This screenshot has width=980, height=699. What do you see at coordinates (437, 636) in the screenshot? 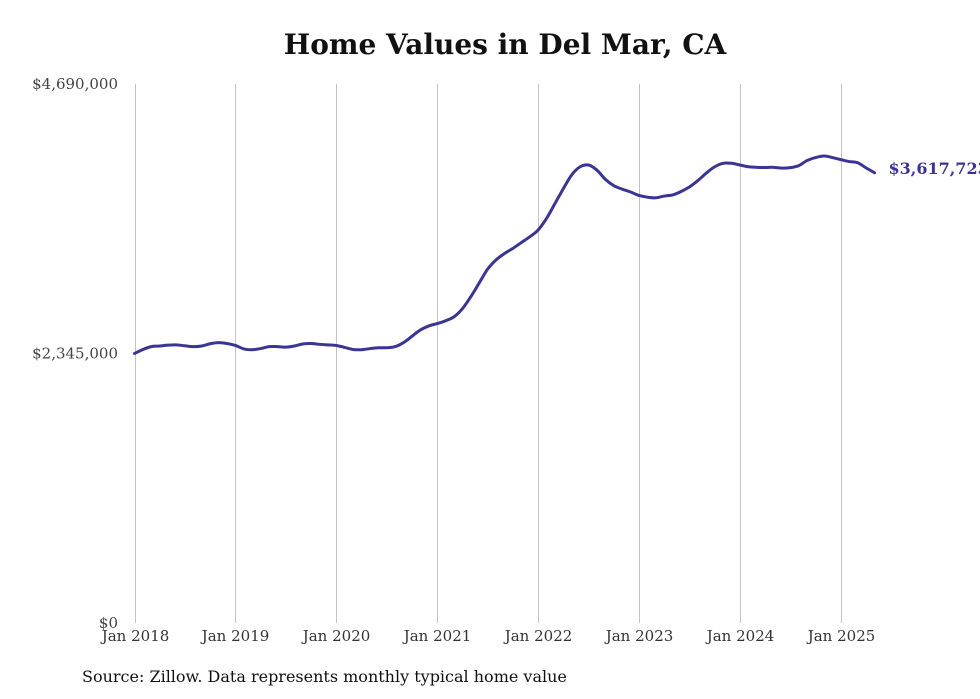
I see `x-tick-label: Jan 2021` at bounding box center [437, 636].